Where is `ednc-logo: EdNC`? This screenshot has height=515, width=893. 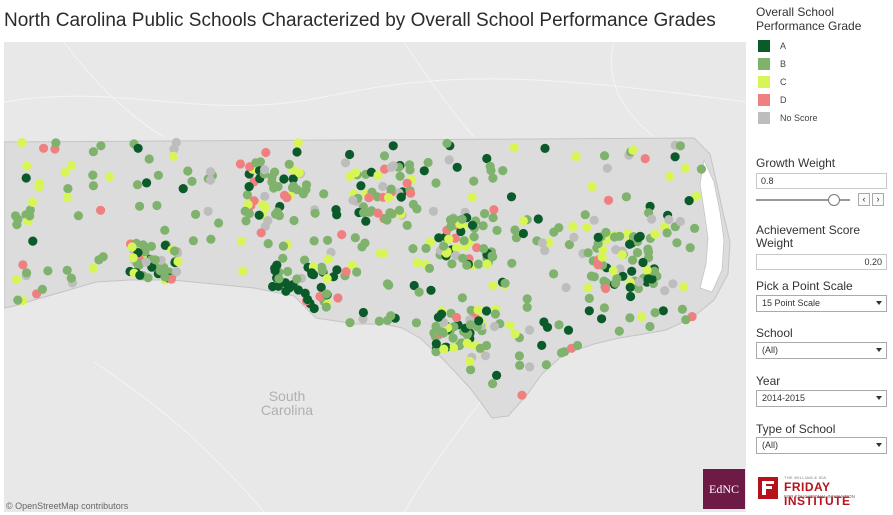
ednc-logo: EdNC is located at coordinates (724, 489).